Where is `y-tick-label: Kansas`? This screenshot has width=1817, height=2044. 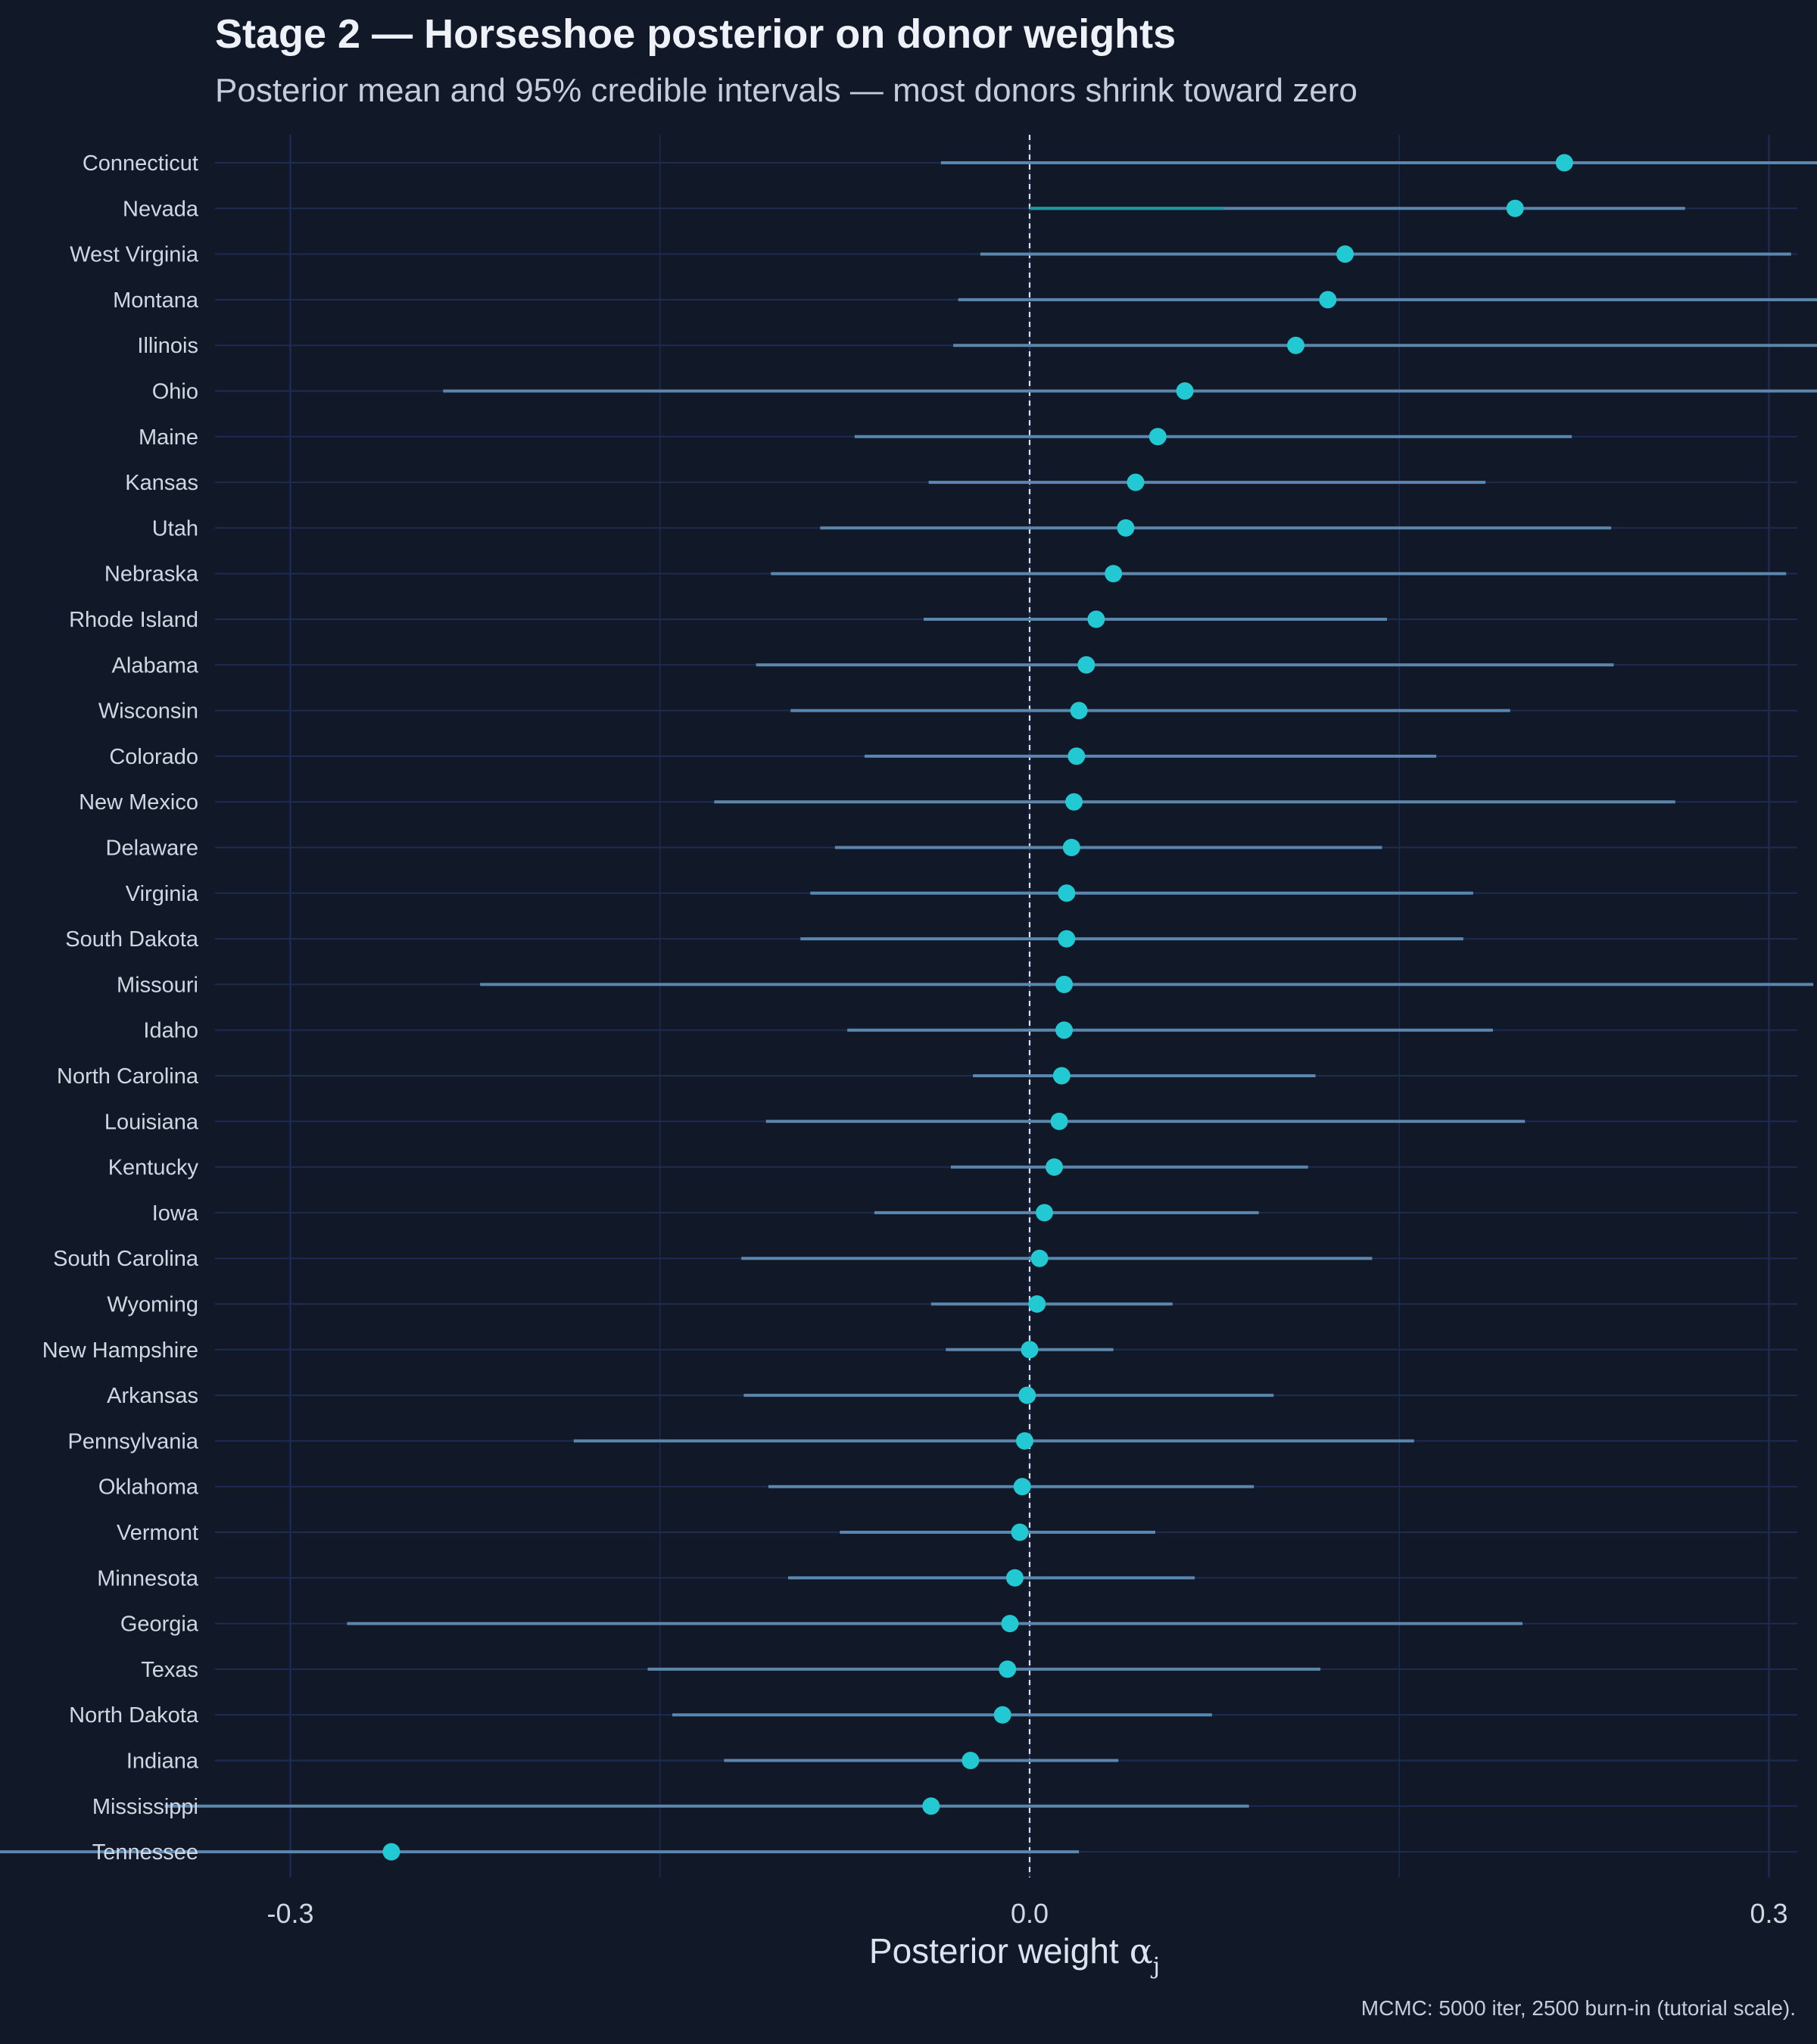 y-tick-label: Kansas is located at coordinates (161, 483).